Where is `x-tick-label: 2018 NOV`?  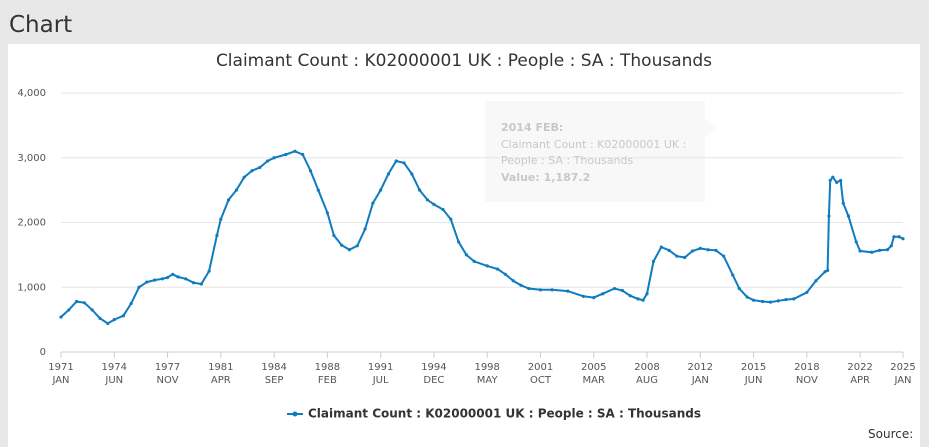 x-tick-label: 2018 NOV is located at coordinates (807, 374).